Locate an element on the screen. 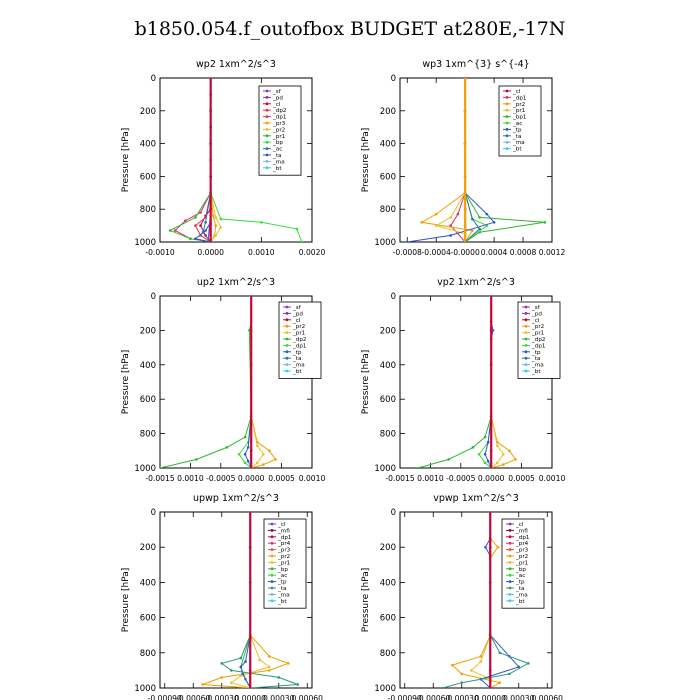  legend-label: _bt is located at coordinates (517, 150).